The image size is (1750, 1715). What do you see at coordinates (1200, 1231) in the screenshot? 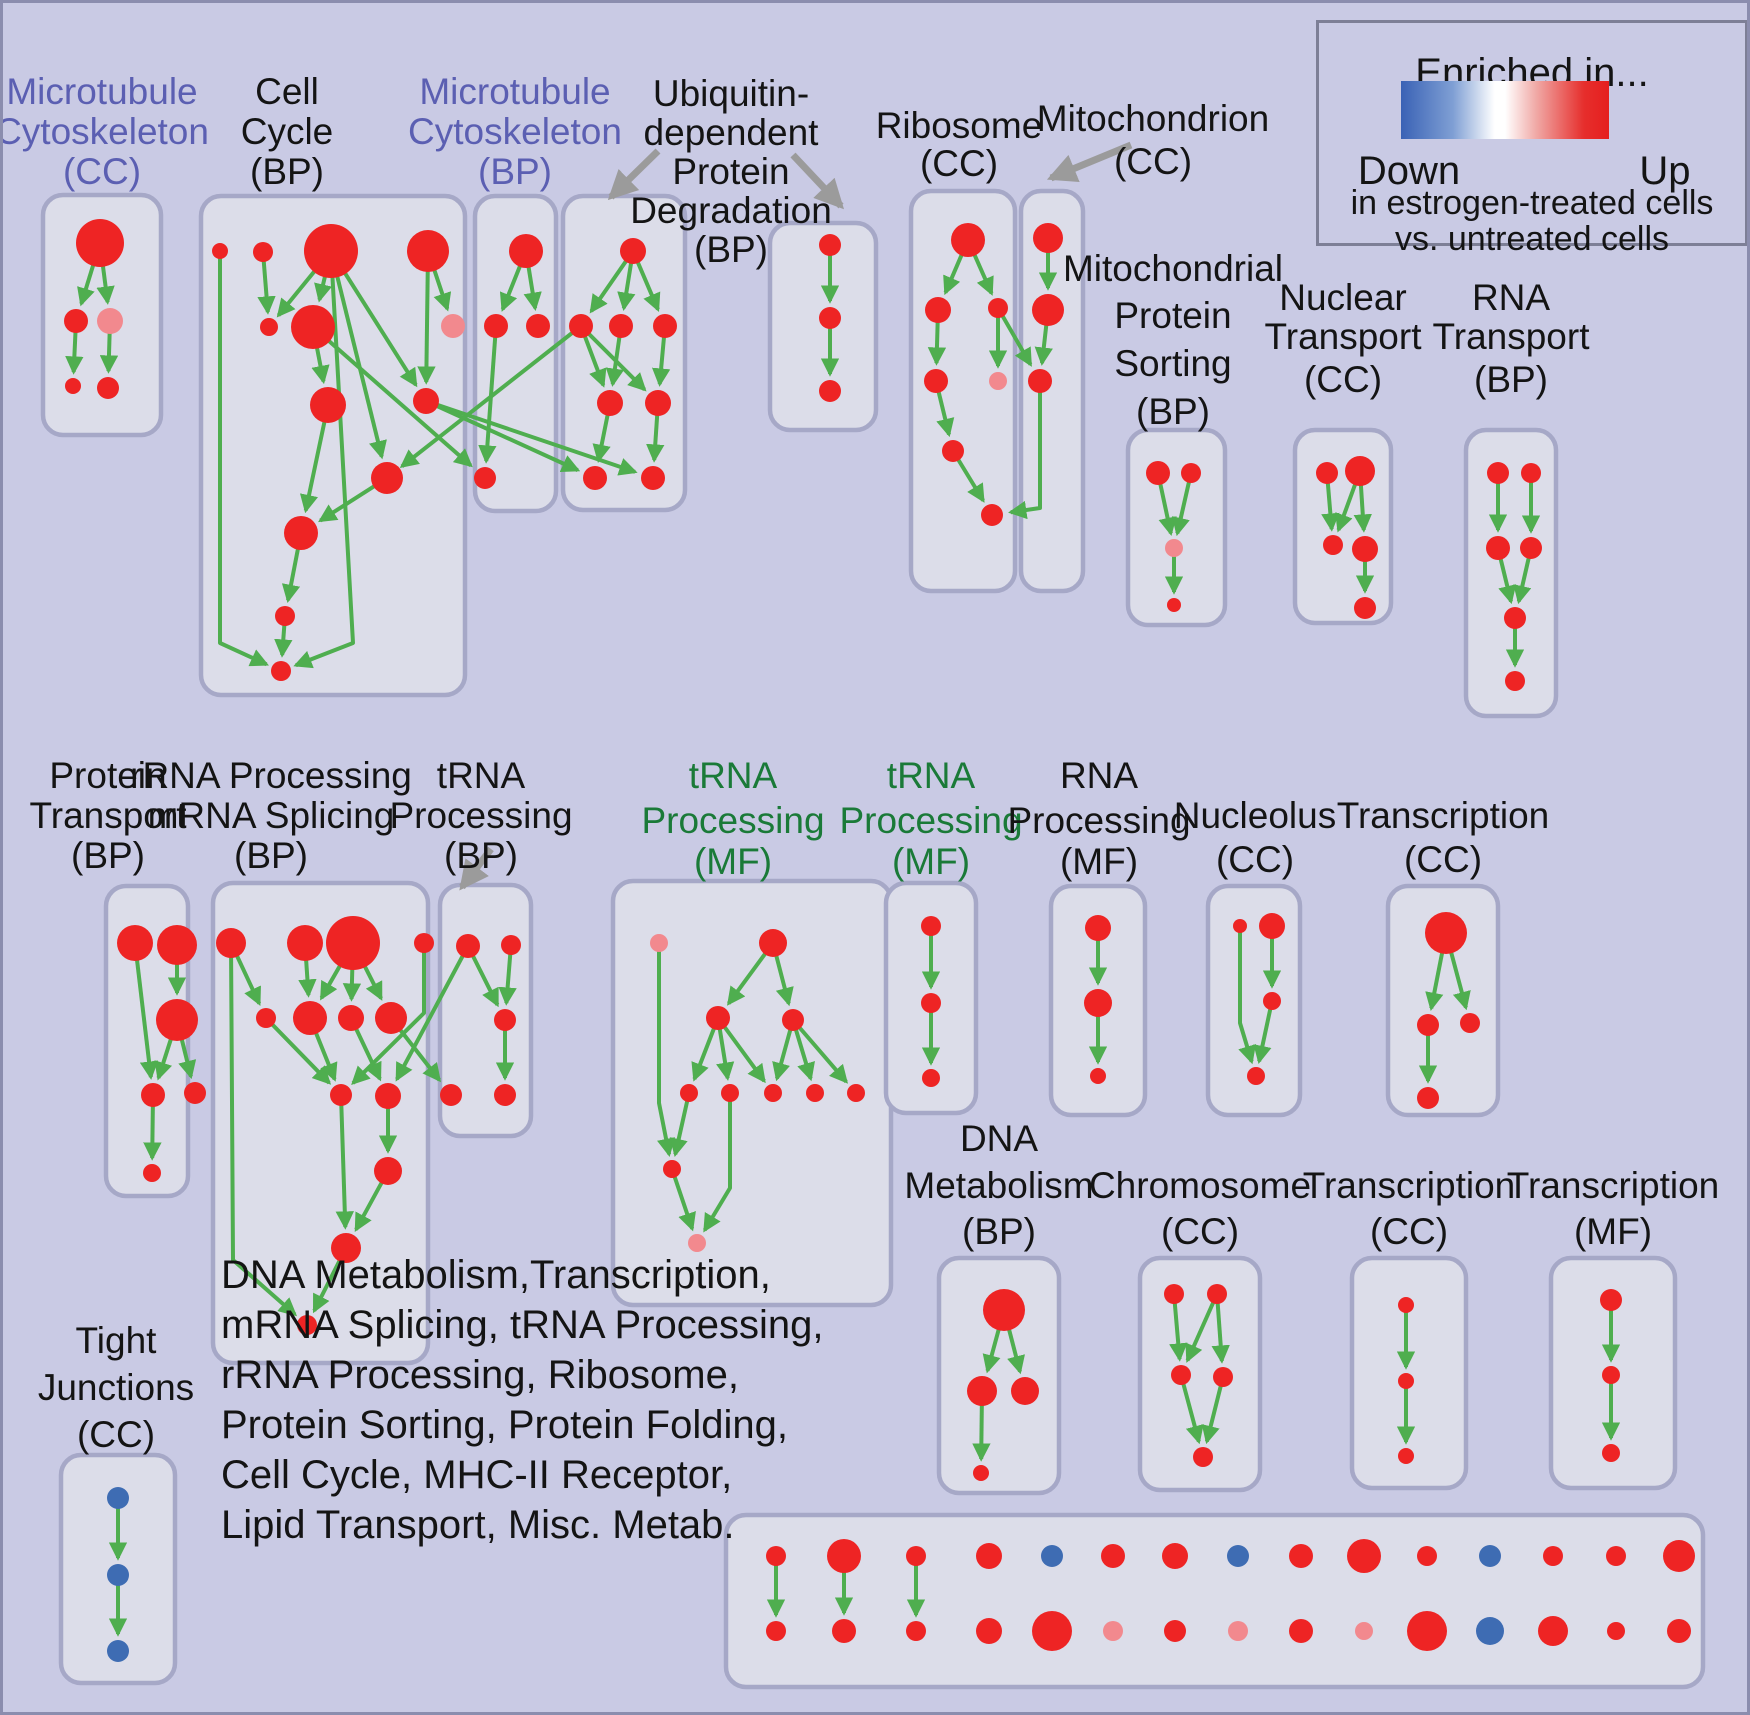
I see `chromosome-cc-label: (CC)` at bounding box center [1200, 1231].